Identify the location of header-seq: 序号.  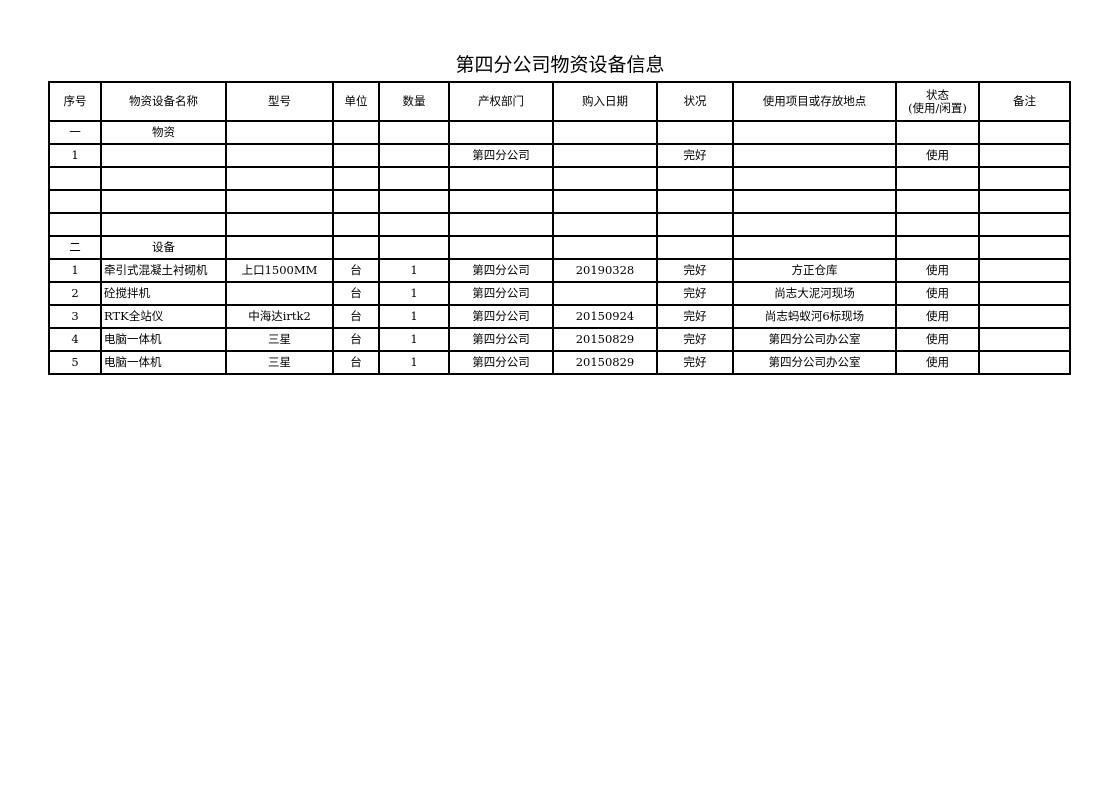
(75, 101).